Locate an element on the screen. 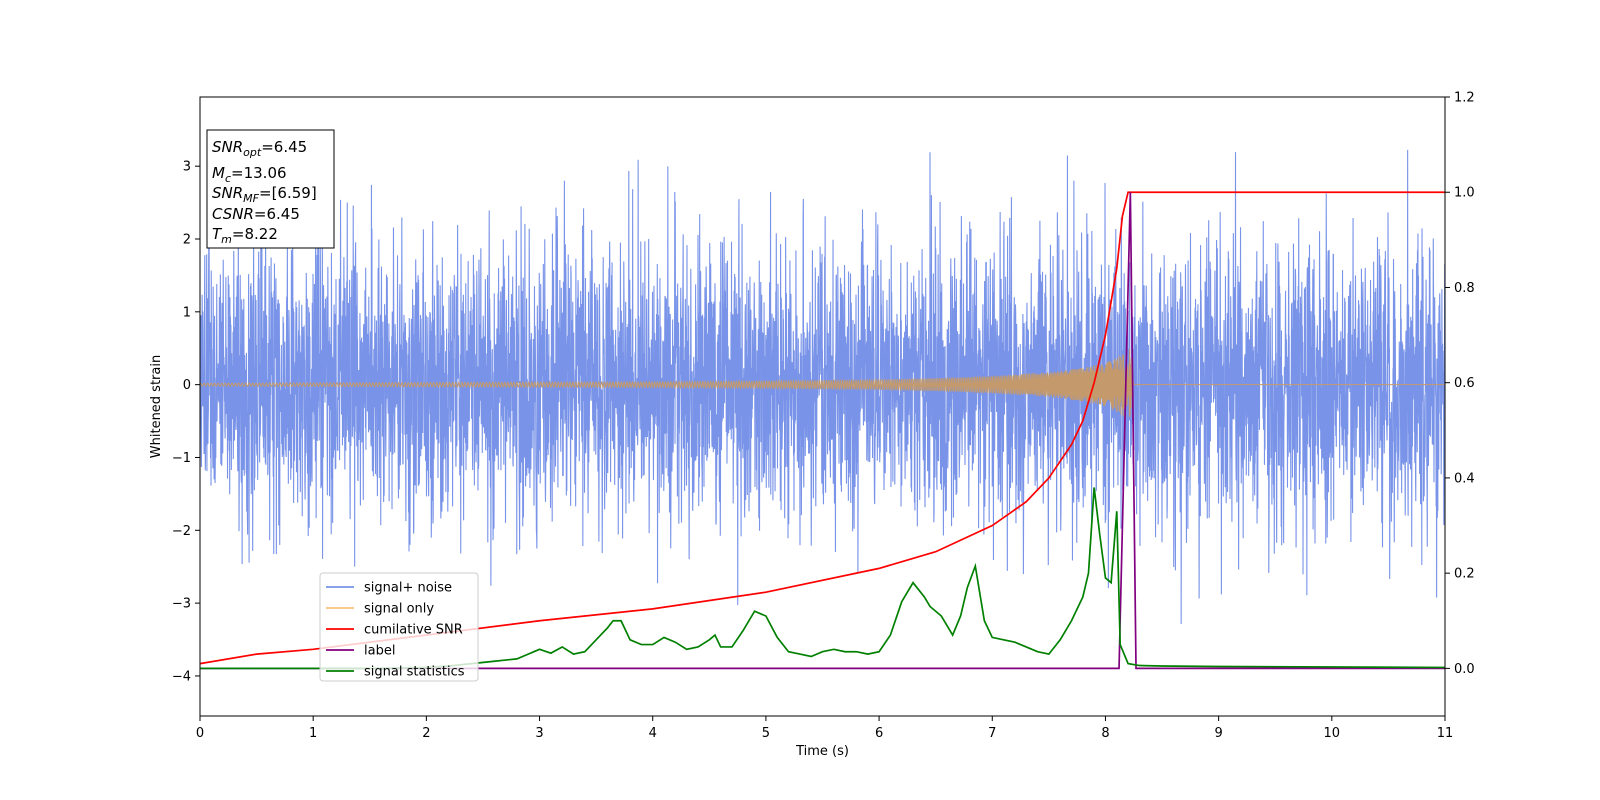 Image resolution: width=1600 pixels, height=800 pixels. x-axis-label: Time (s) is located at coordinates (822, 751).